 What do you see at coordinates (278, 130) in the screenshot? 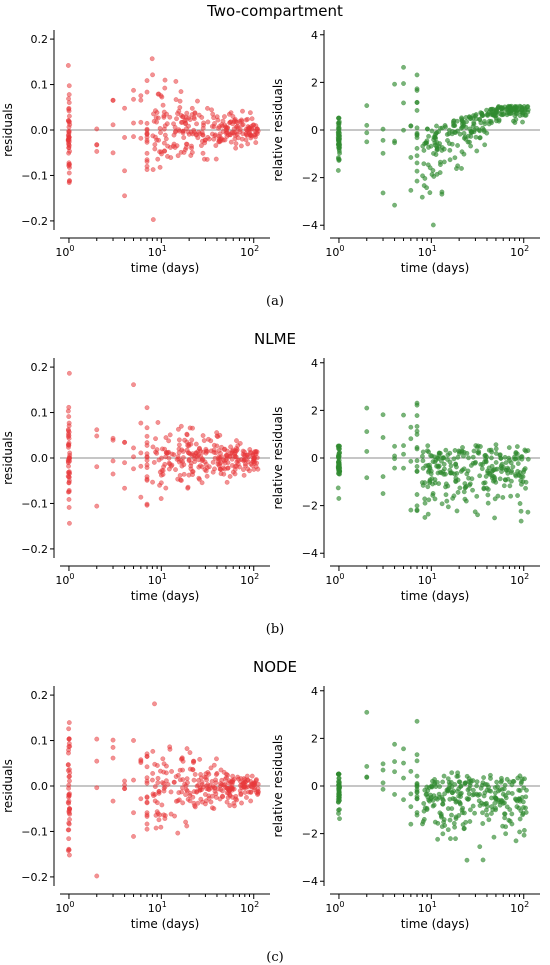
I see `y-axis-label: relative residuals` at bounding box center [278, 130].